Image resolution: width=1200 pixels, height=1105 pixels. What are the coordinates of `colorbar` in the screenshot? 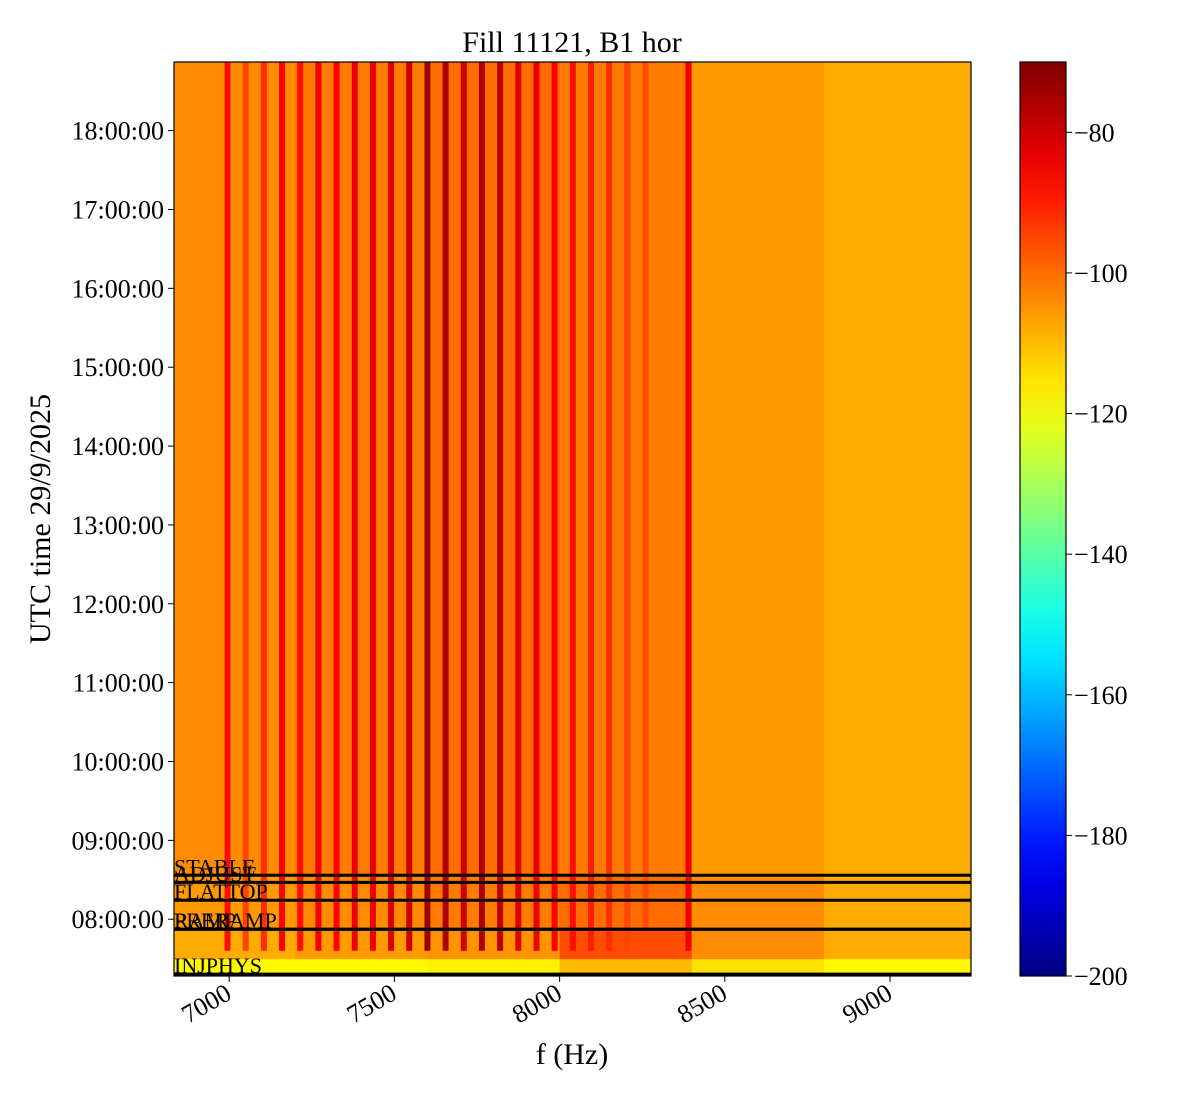 It's located at (1043, 519).